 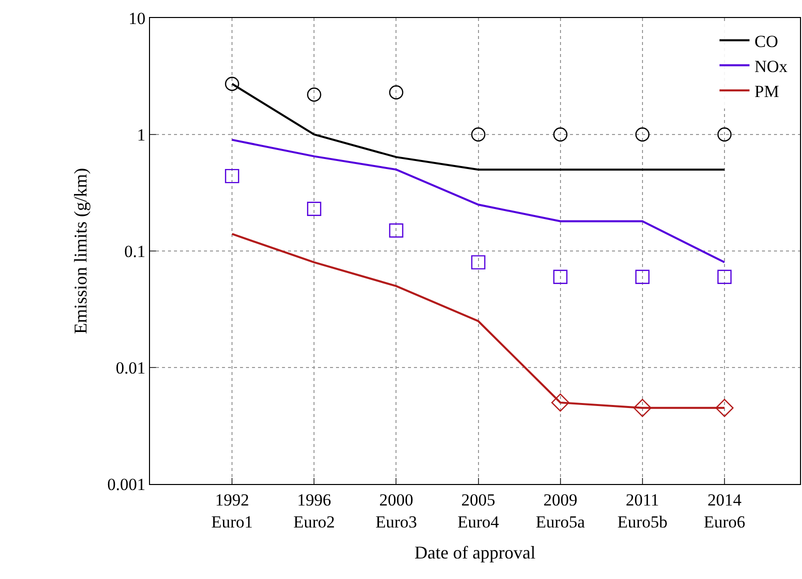 What do you see at coordinates (314, 511) in the screenshot?
I see `x-tick-label: 1996 Euro2` at bounding box center [314, 511].